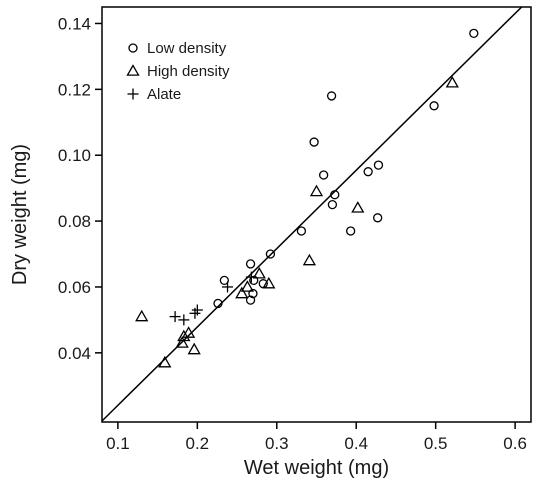 Image resolution: width=538 pixels, height=482 pixels. What do you see at coordinates (515, 443) in the screenshot?
I see `x-tick-label: 0.6` at bounding box center [515, 443].